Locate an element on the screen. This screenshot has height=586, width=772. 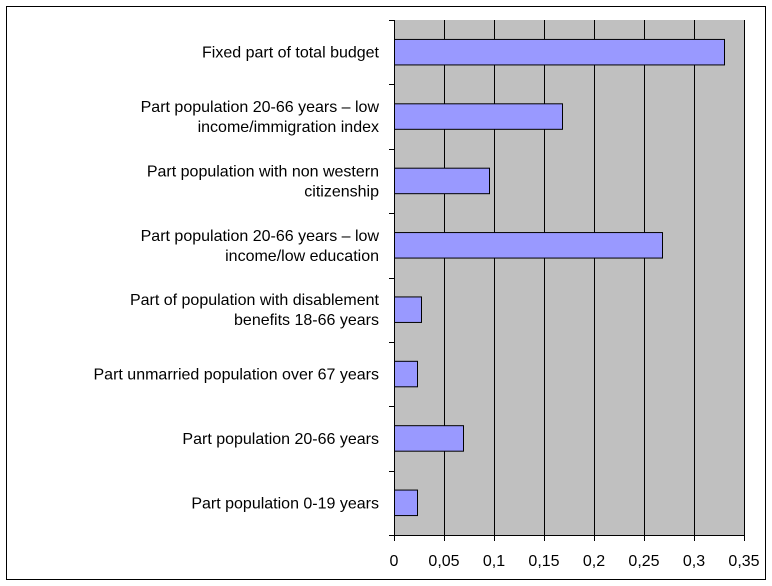
x-tick-label: 0,3 is located at coordinates (694, 561).